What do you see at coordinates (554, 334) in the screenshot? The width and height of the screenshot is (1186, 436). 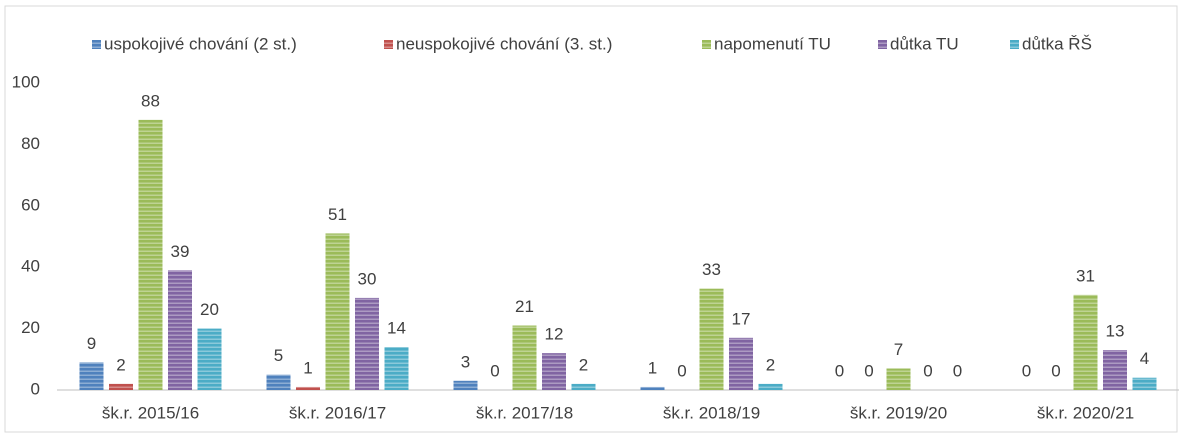 I see `value-label: 12` at bounding box center [554, 334].